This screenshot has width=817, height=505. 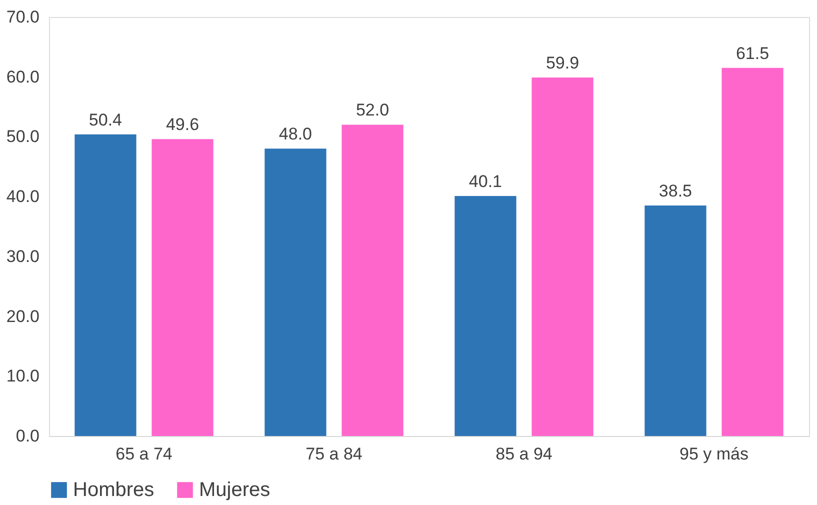 I want to click on data-label: 49.6, so click(x=183, y=124).